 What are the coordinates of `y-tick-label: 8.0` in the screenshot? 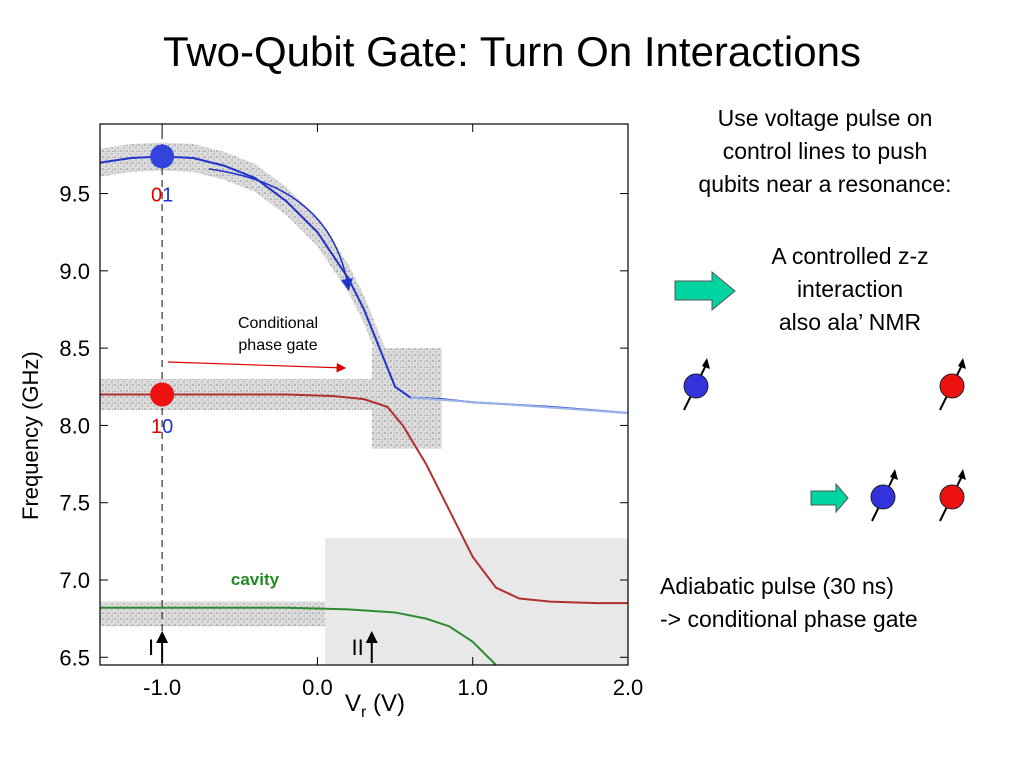 It's located at (74, 425).